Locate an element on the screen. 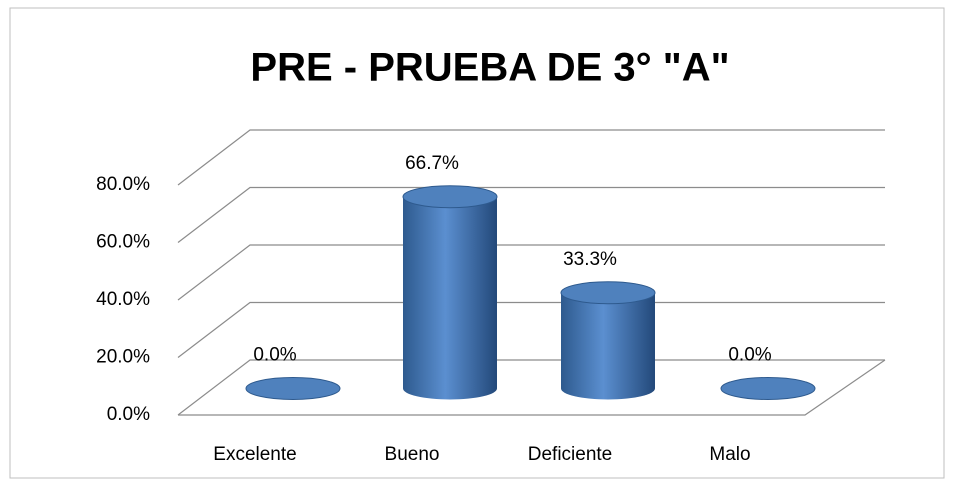 The width and height of the screenshot is (956, 482). x-tick-label: Excelente is located at coordinates (254, 454).